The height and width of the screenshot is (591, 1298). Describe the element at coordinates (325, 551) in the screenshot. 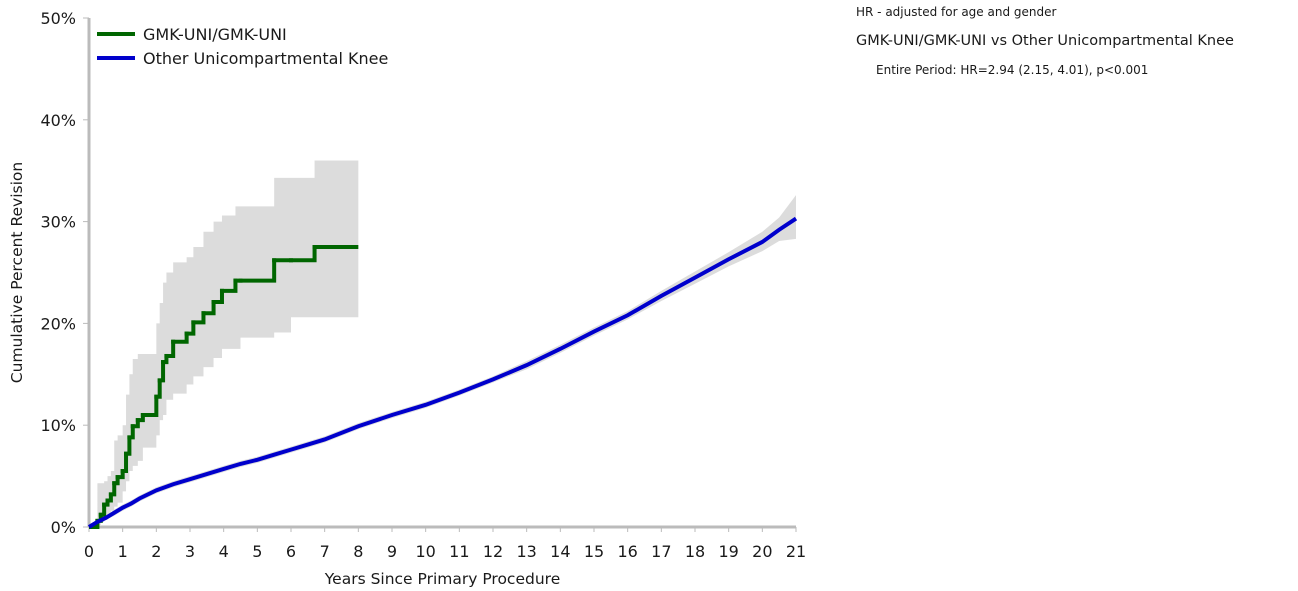

I see `x-tick-label: 7` at that location.